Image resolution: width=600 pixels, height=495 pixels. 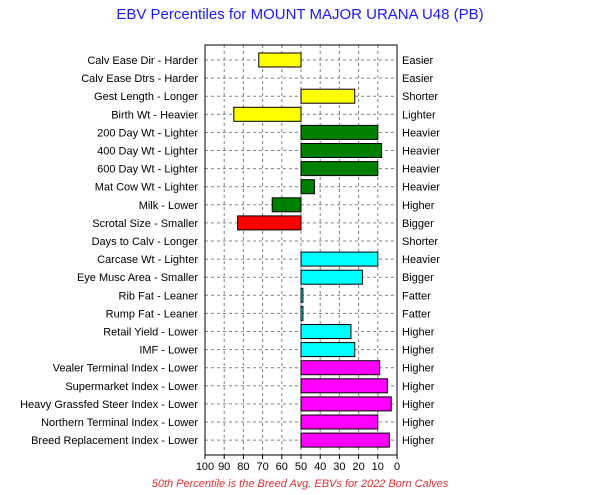 I want to click on trait-label-left: Milk - Lower, so click(x=169, y=206).